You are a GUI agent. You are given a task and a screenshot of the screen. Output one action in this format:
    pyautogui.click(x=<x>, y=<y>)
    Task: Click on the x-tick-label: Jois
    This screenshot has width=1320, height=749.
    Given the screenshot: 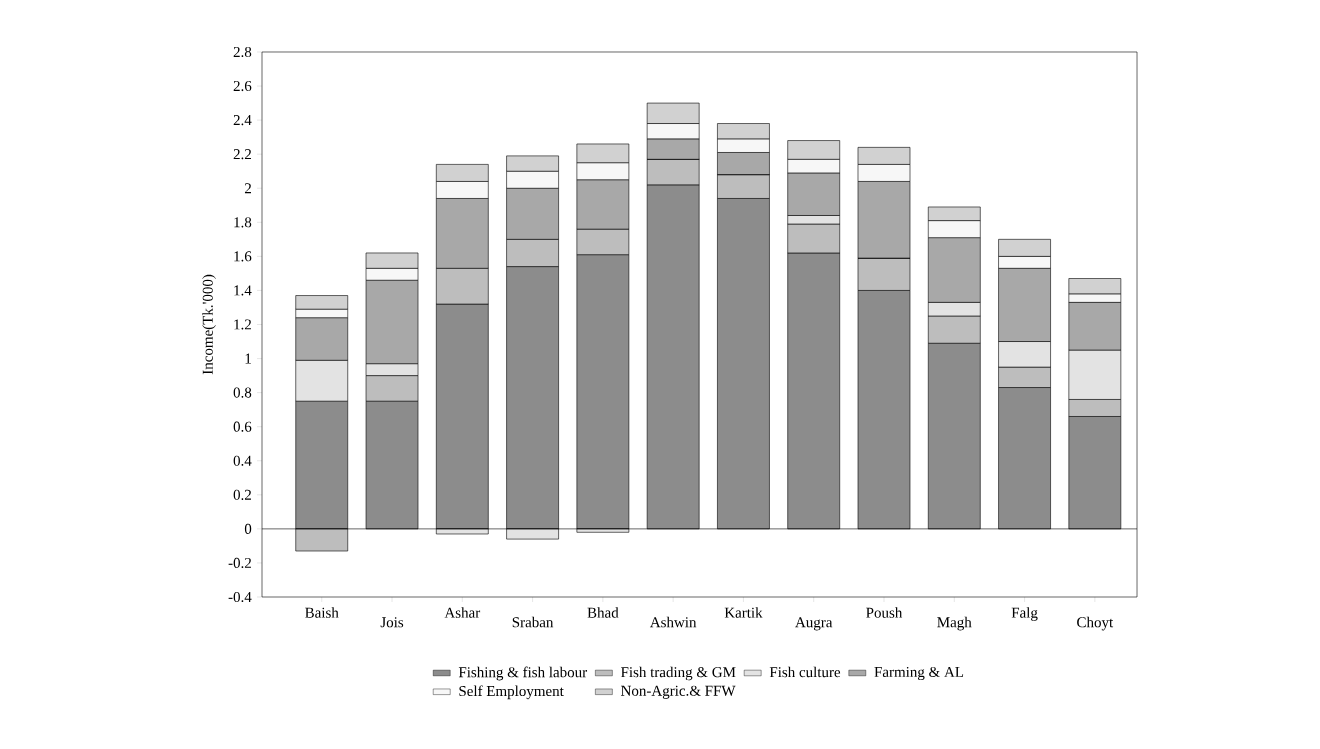 What is the action you would take?
    pyautogui.click(x=392, y=622)
    